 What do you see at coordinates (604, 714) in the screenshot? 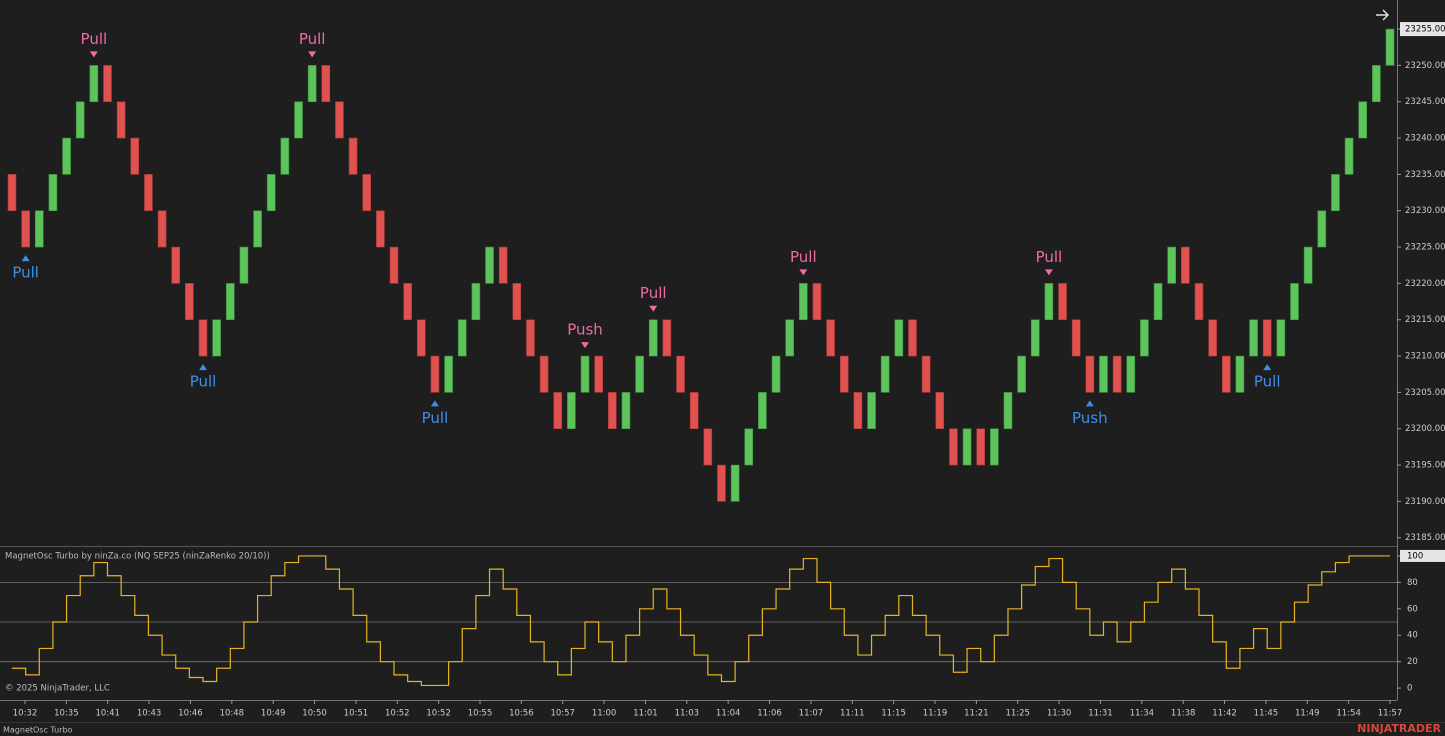
I see `x-tick-label: 11:00` at bounding box center [604, 714].